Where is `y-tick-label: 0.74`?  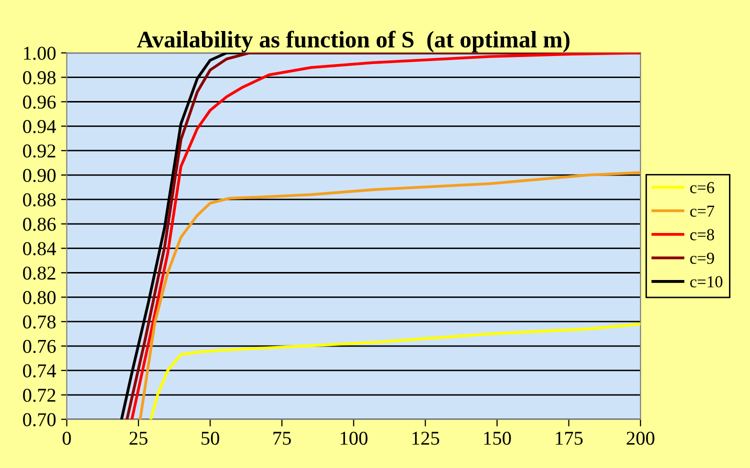
y-tick-label: 0.74 is located at coordinates (39, 371).